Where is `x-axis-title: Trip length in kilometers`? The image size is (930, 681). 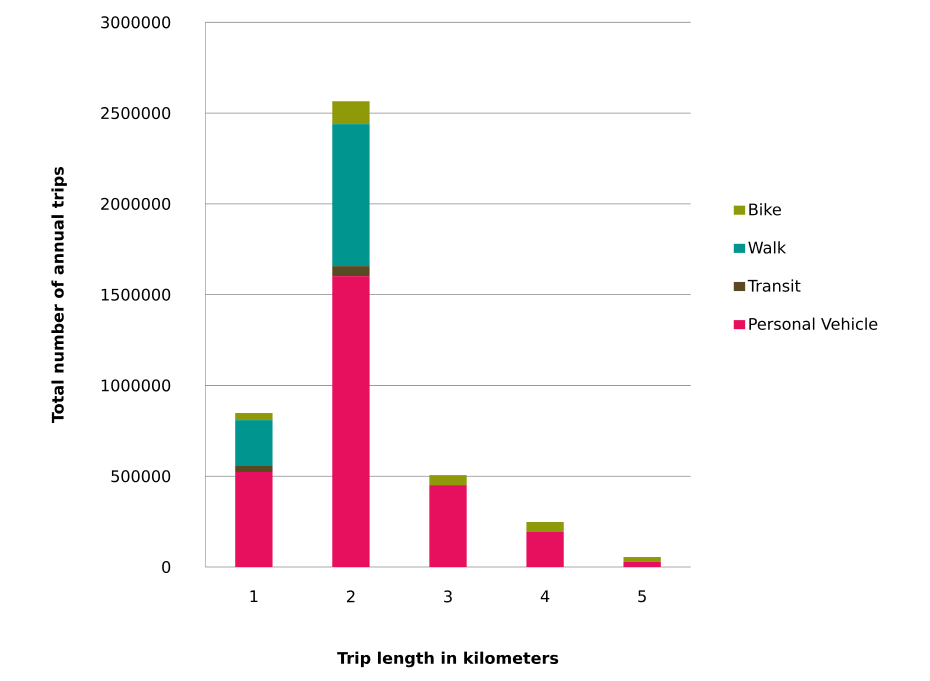 x-axis-title: Trip length in kilometers is located at coordinates (447, 660).